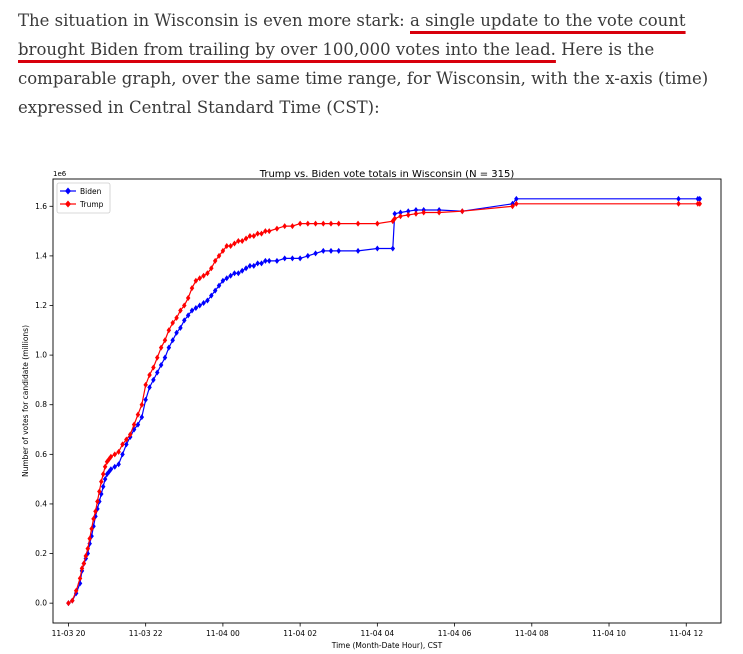  I want to click on x-tick-label: 11-04 06, so click(455, 633).